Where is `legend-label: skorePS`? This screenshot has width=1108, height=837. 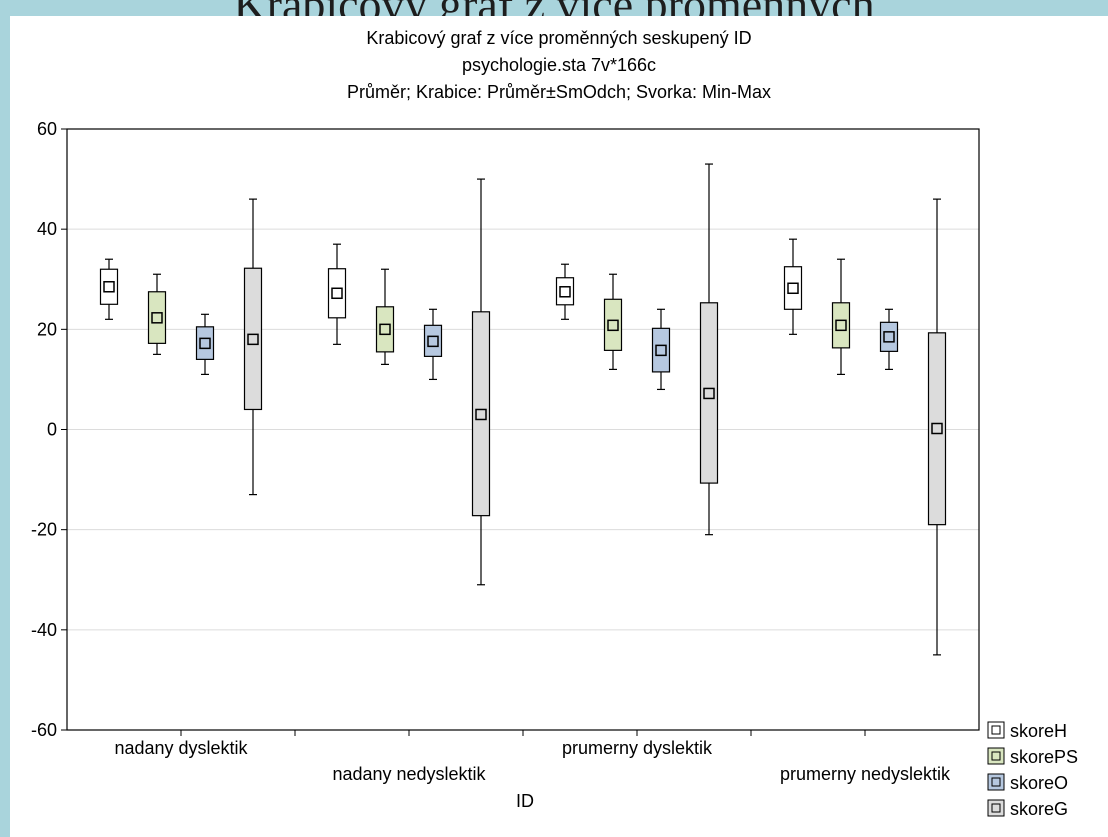
legend-label: skorePS is located at coordinates (1044, 757).